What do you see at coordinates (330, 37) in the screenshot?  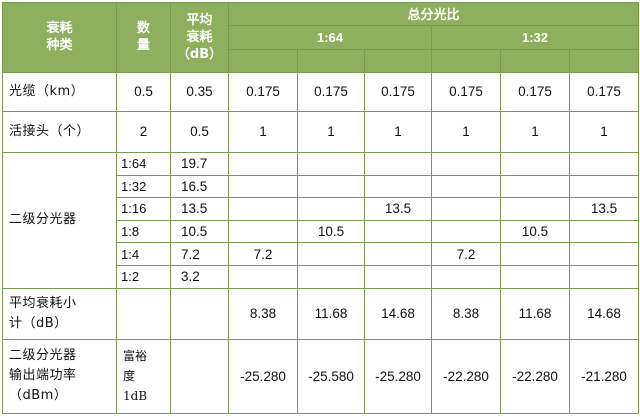 I see `header-group-1-64: 1:64` at bounding box center [330, 37].